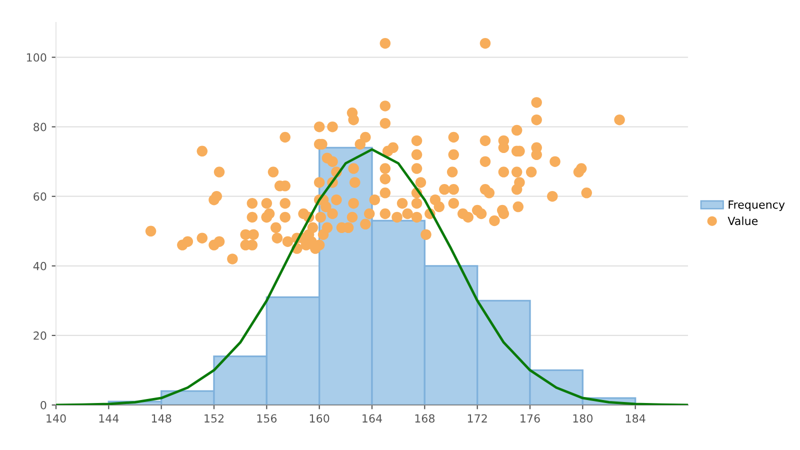 This screenshot has height=450, width=800. Describe the element at coordinates (743, 221) in the screenshot. I see `legend-label: Value` at that location.